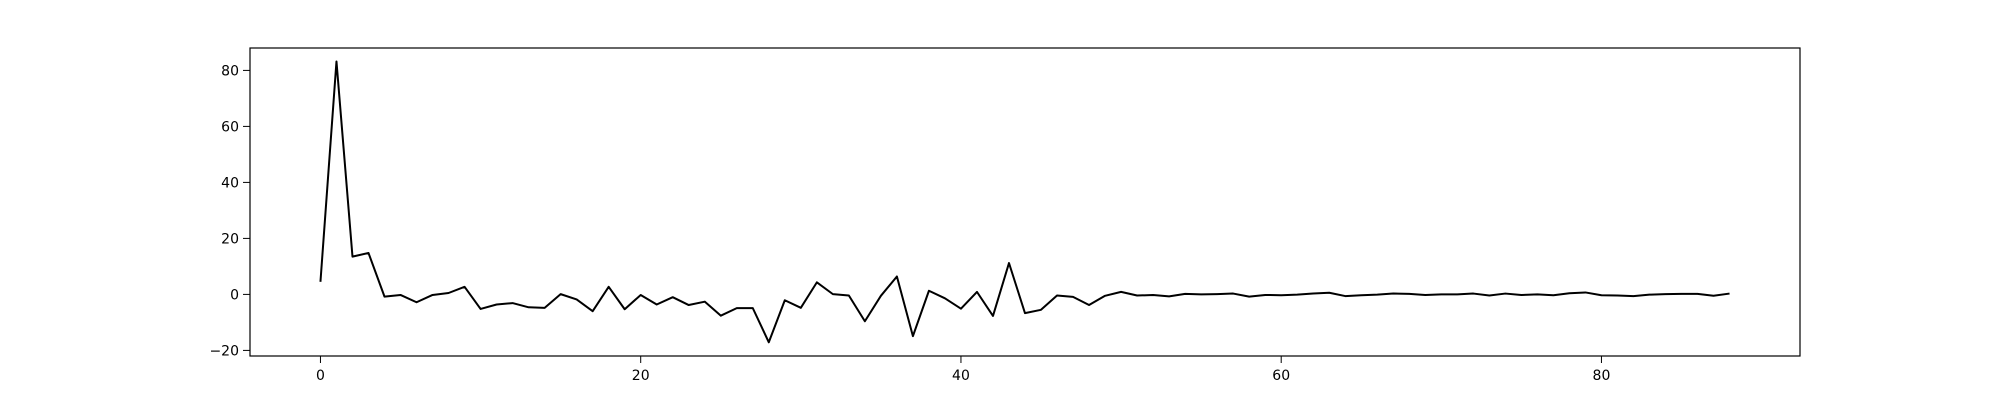 This screenshot has height=400, width=2000. What do you see at coordinates (230, 71) in the screenshot?
I see `y-tick-label: 80` at bounding box center [230, 71].